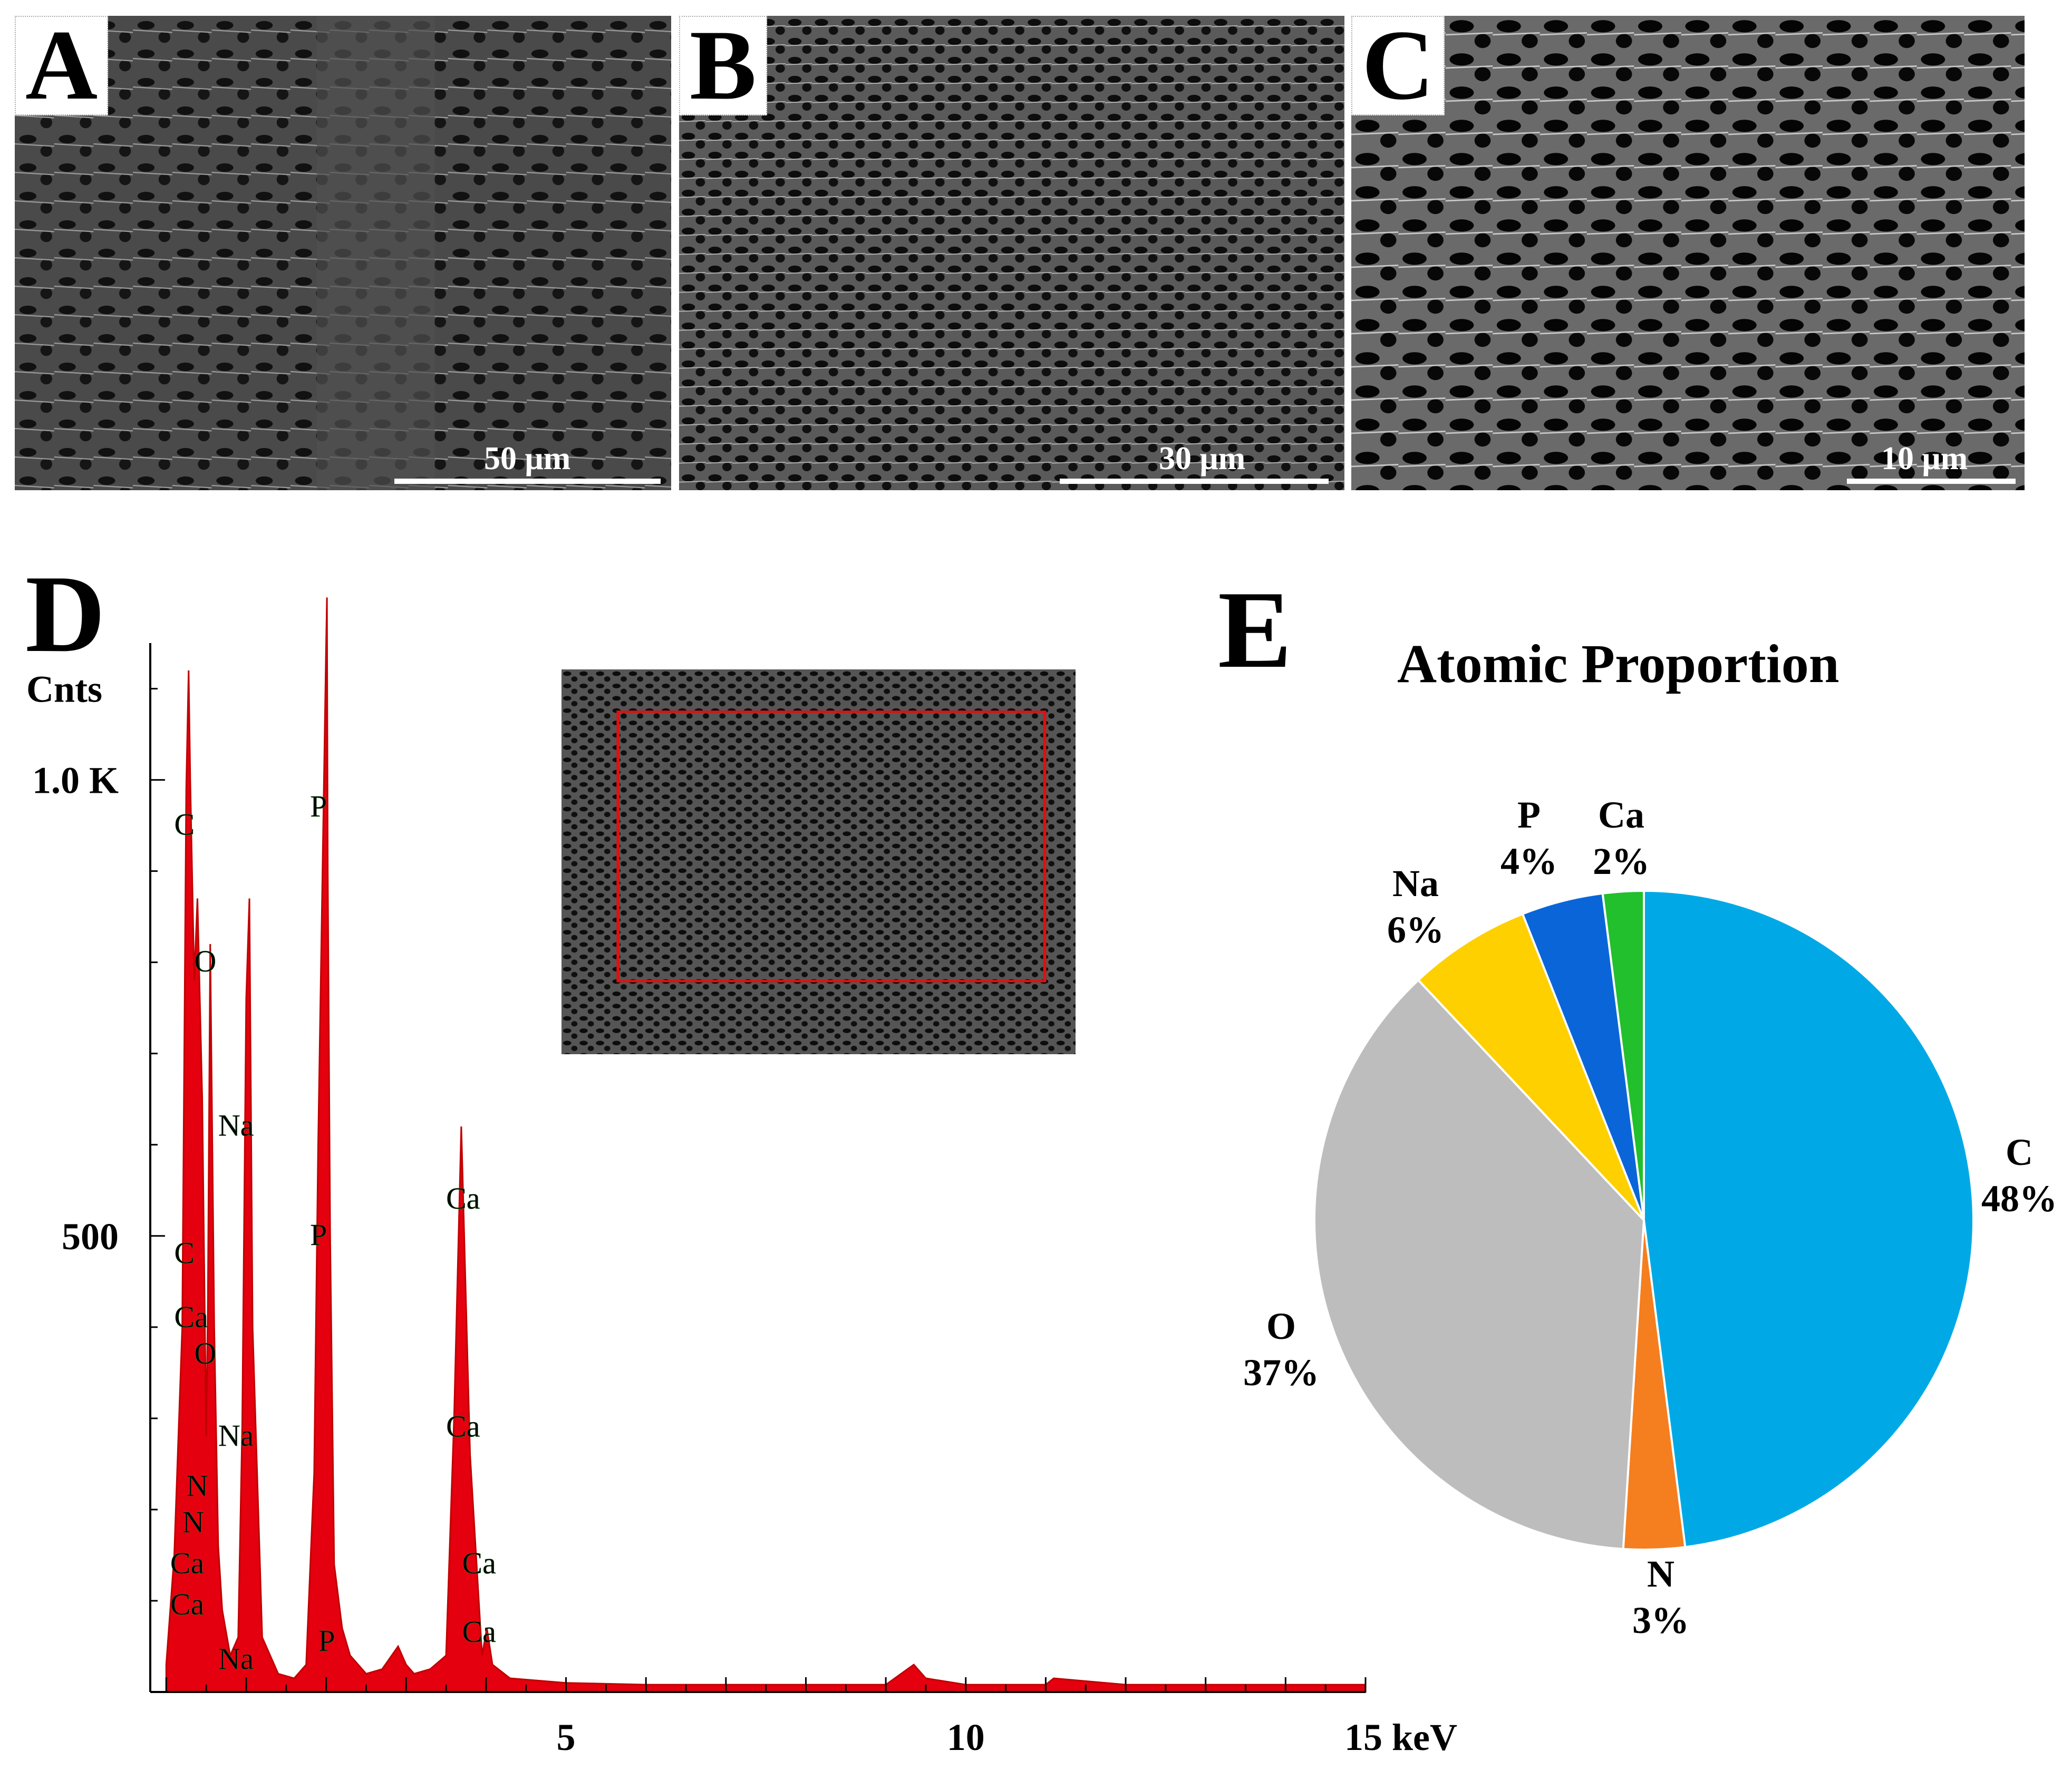 Image resolution: width=2072 pixels, height=1770 pixels. I want to click on y-tick-label: 500, so click(90, 1236).